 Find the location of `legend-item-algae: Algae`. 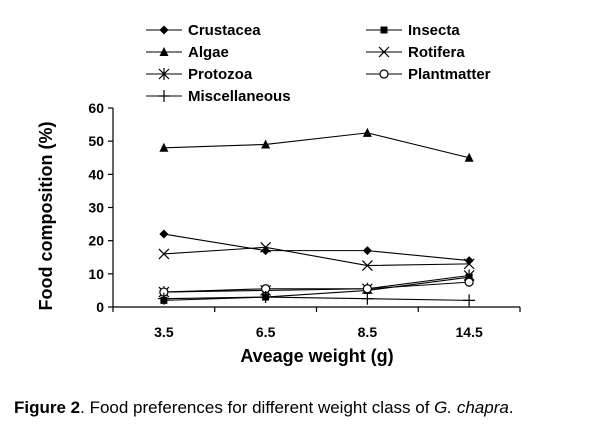

legend-item-algae: Algae is located at coordinates (187, 52).